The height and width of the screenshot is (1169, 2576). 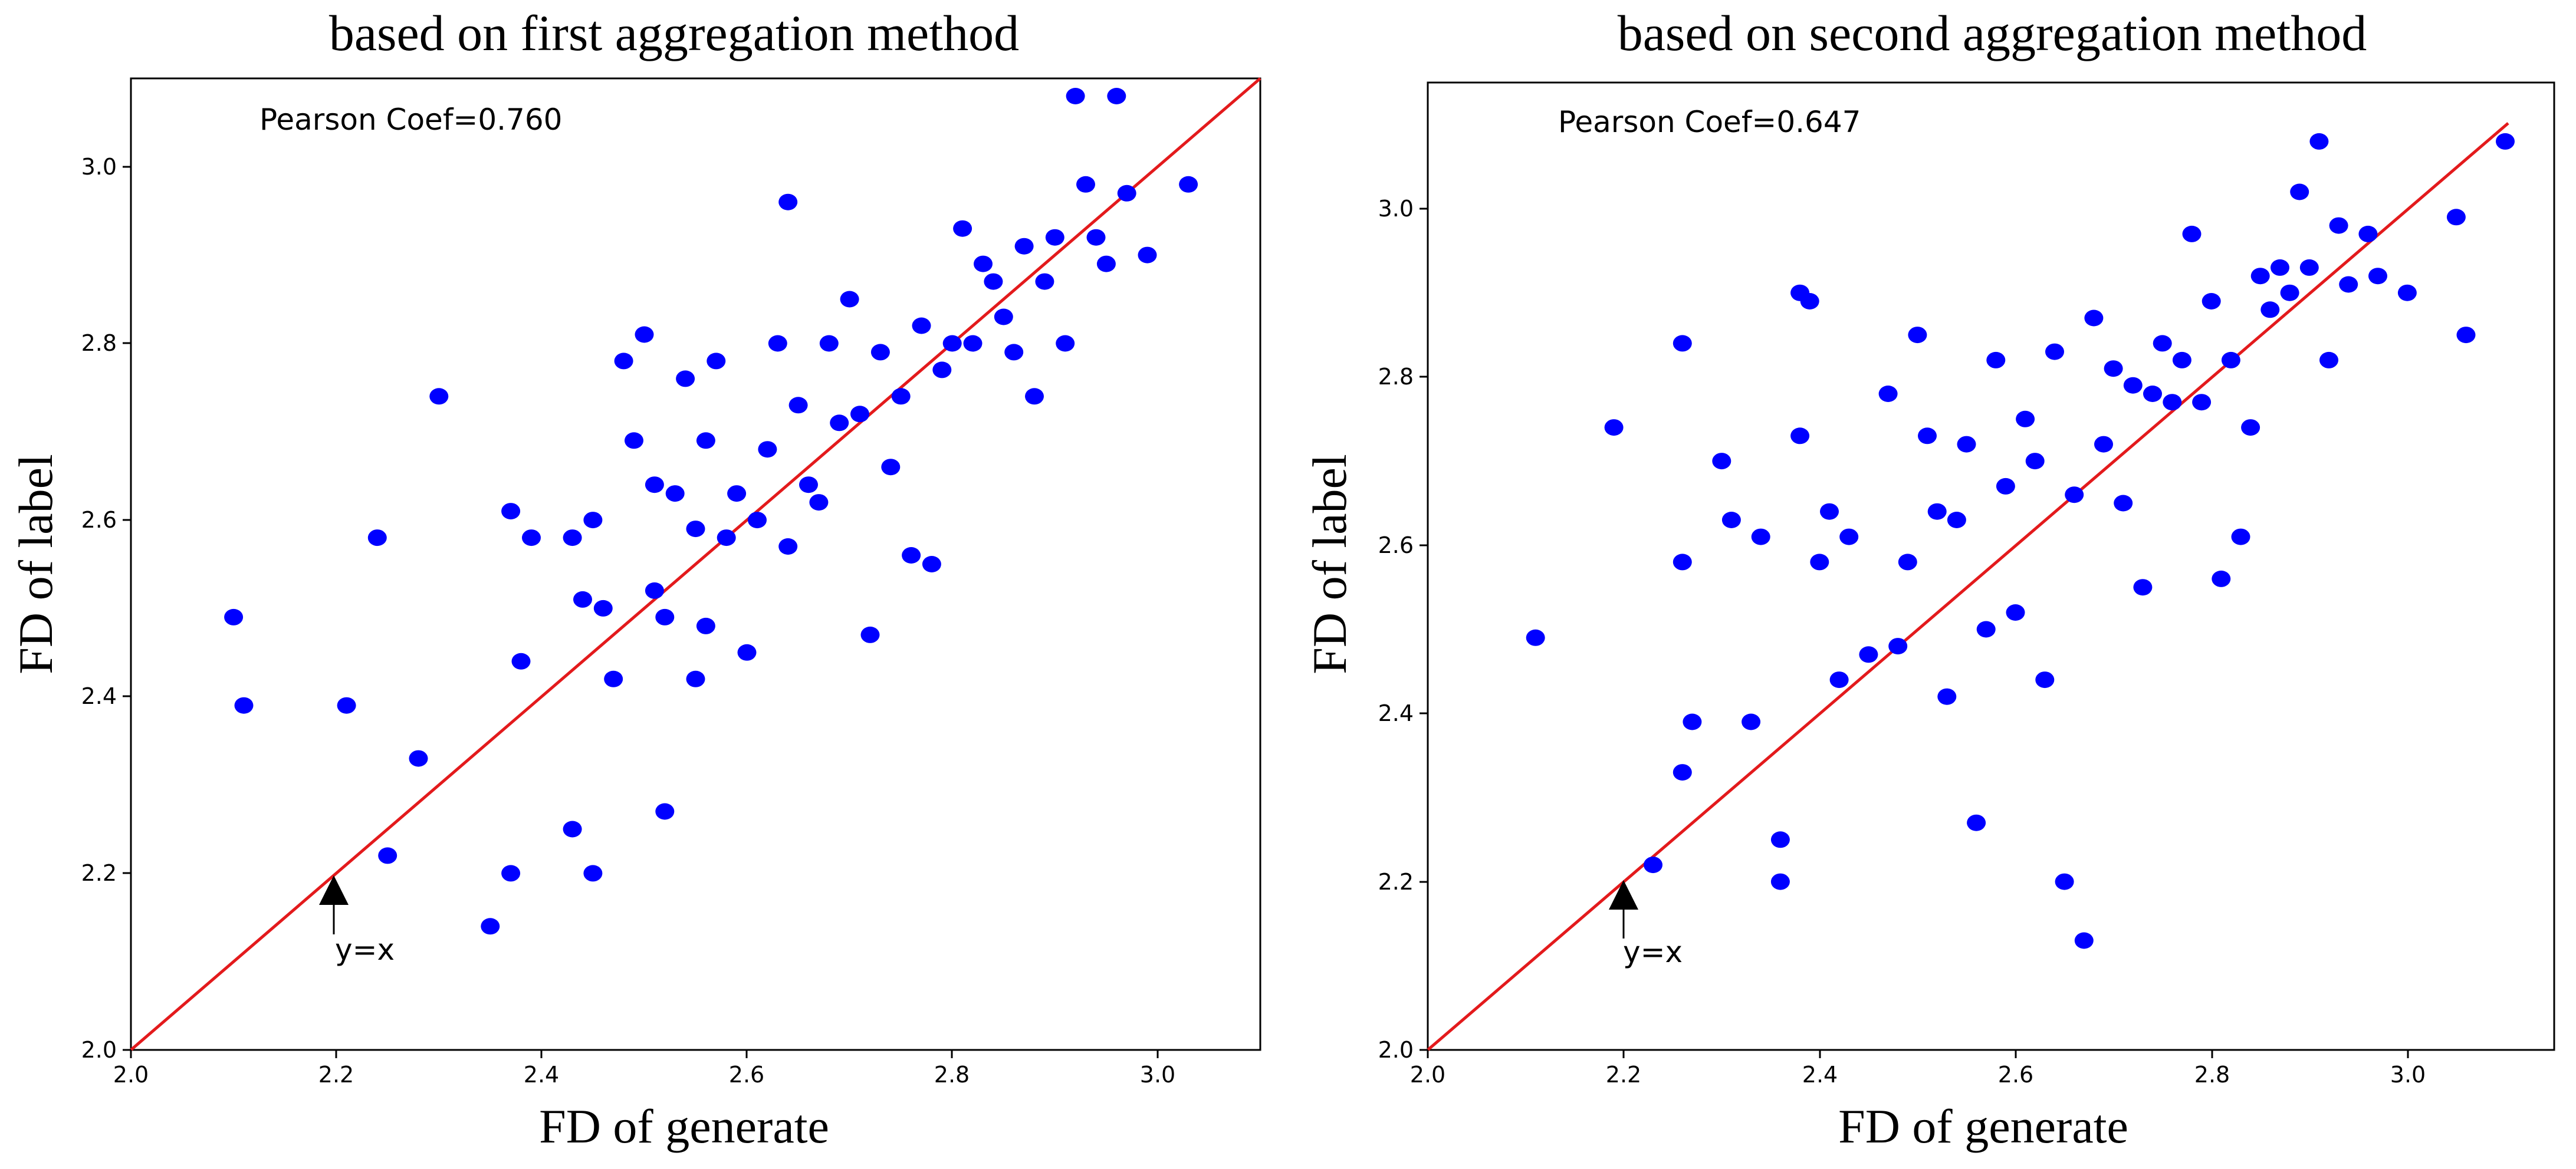 I want to click on chart-left-y-ticks: 2.0 2.2 2.4 2.6 2.8 3.0, so click(x=106, y=608).